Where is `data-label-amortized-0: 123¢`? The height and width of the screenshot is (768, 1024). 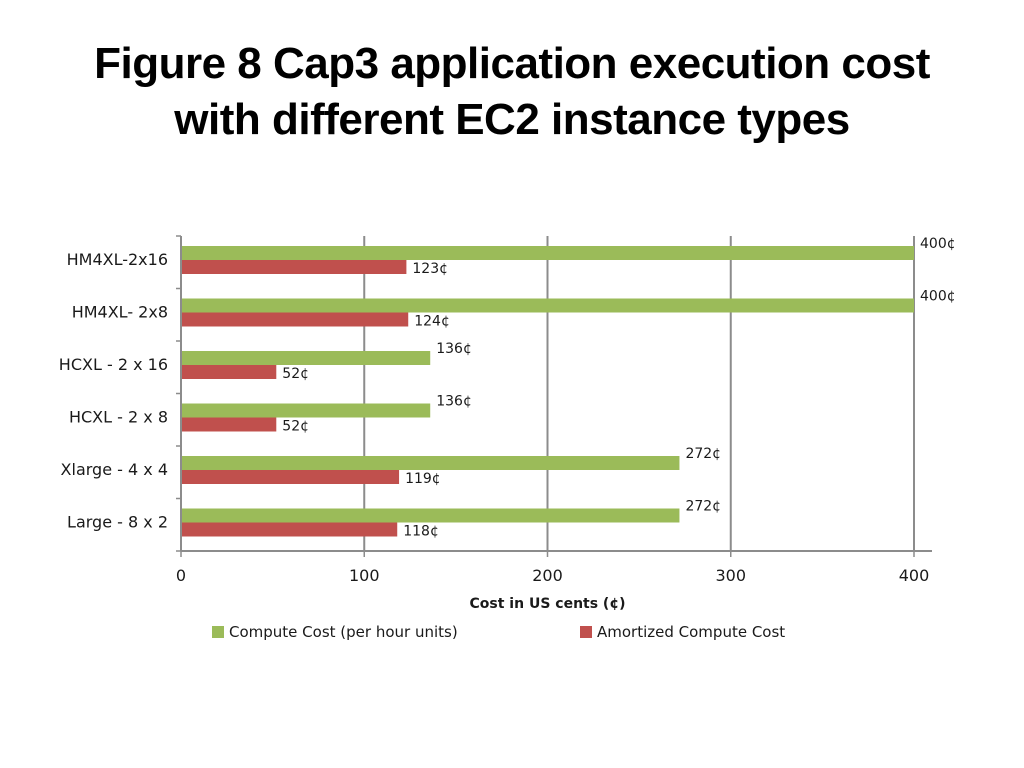
data-label-amortized-0: 123¢ is located at coordinates (430, 269).